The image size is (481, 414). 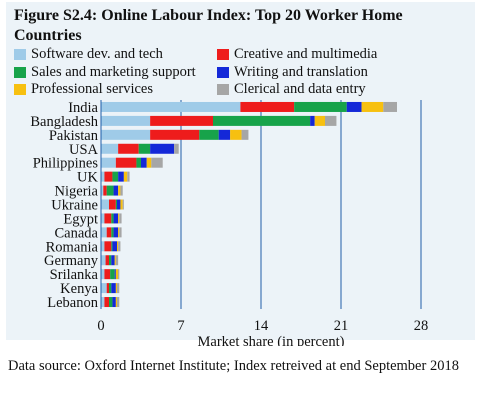 I want to click on bar-ukraine-writing-and-translation, so click(x=119, y=204).